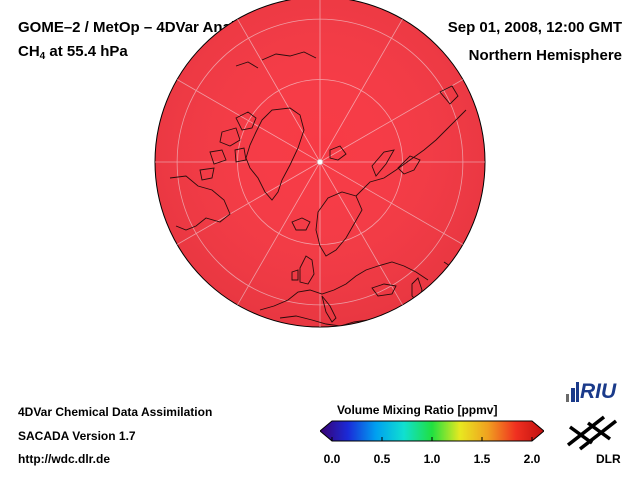  Describe the element at coordinates (545, 55) in the screenshot. I see `region-label: Northern Hemisphere` at that location.